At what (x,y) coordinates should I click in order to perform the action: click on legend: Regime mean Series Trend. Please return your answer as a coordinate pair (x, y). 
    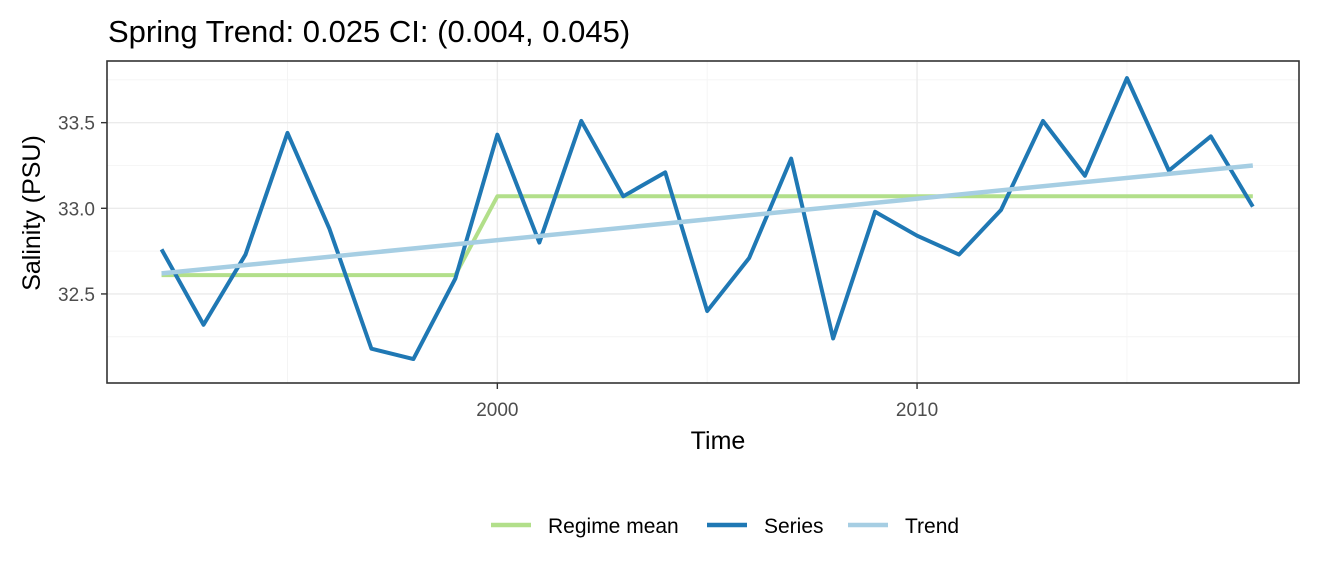
    Looking at the image, I should click on (725, 526).